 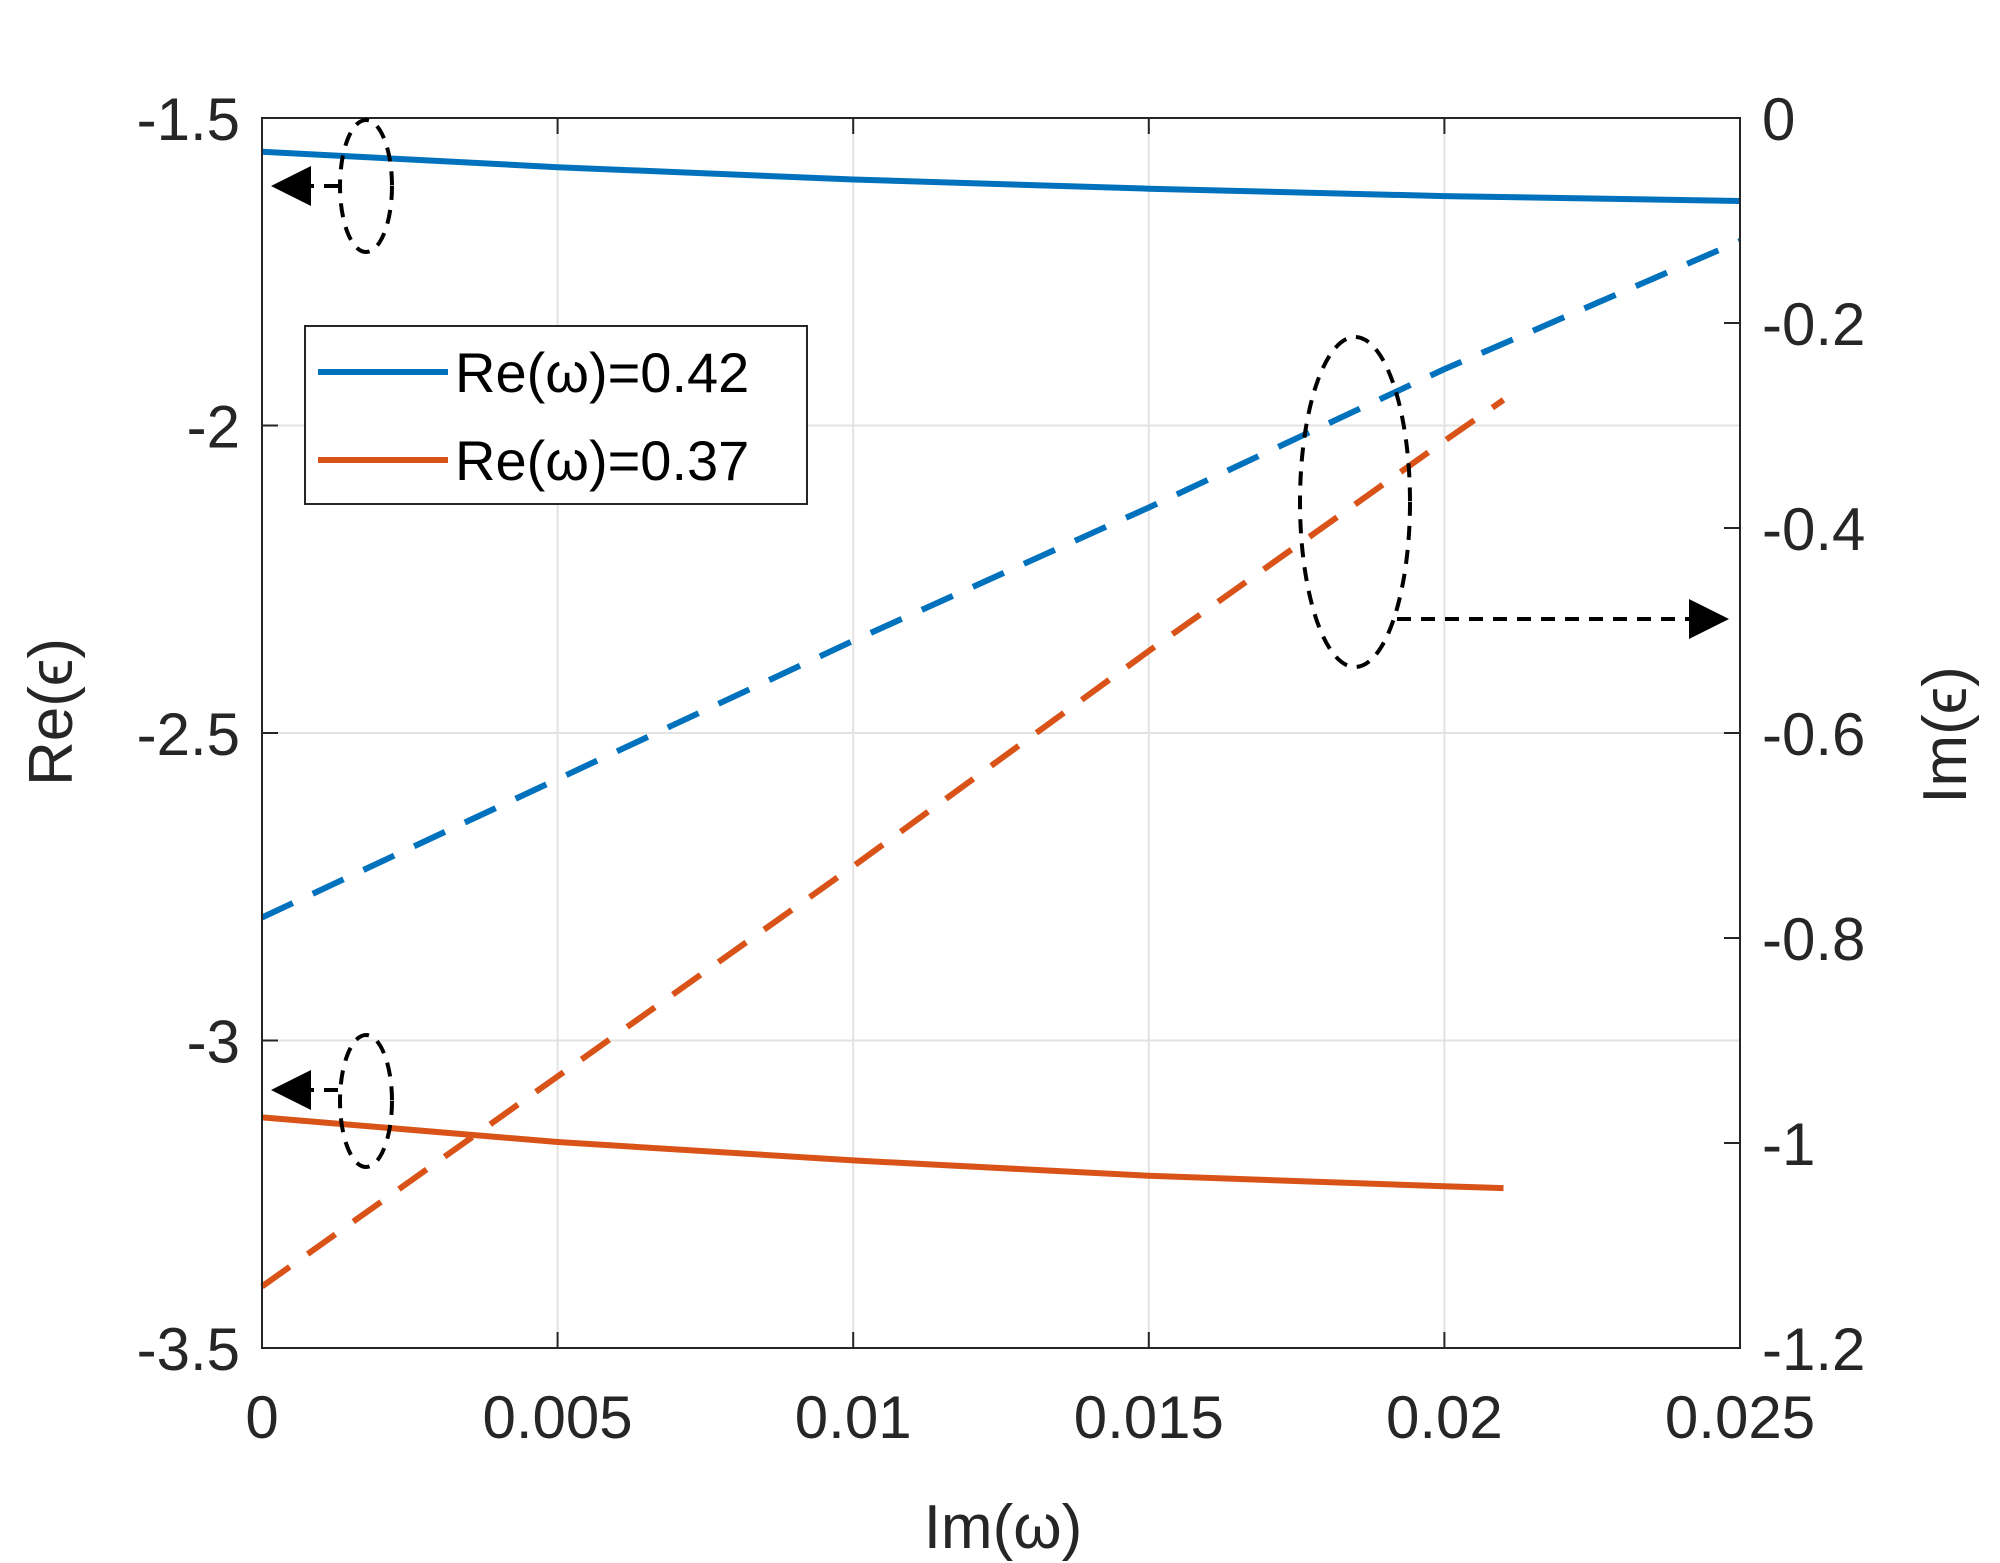 I want to click on y-right-tick-label: -0.4, so click(x=1813, y=529).